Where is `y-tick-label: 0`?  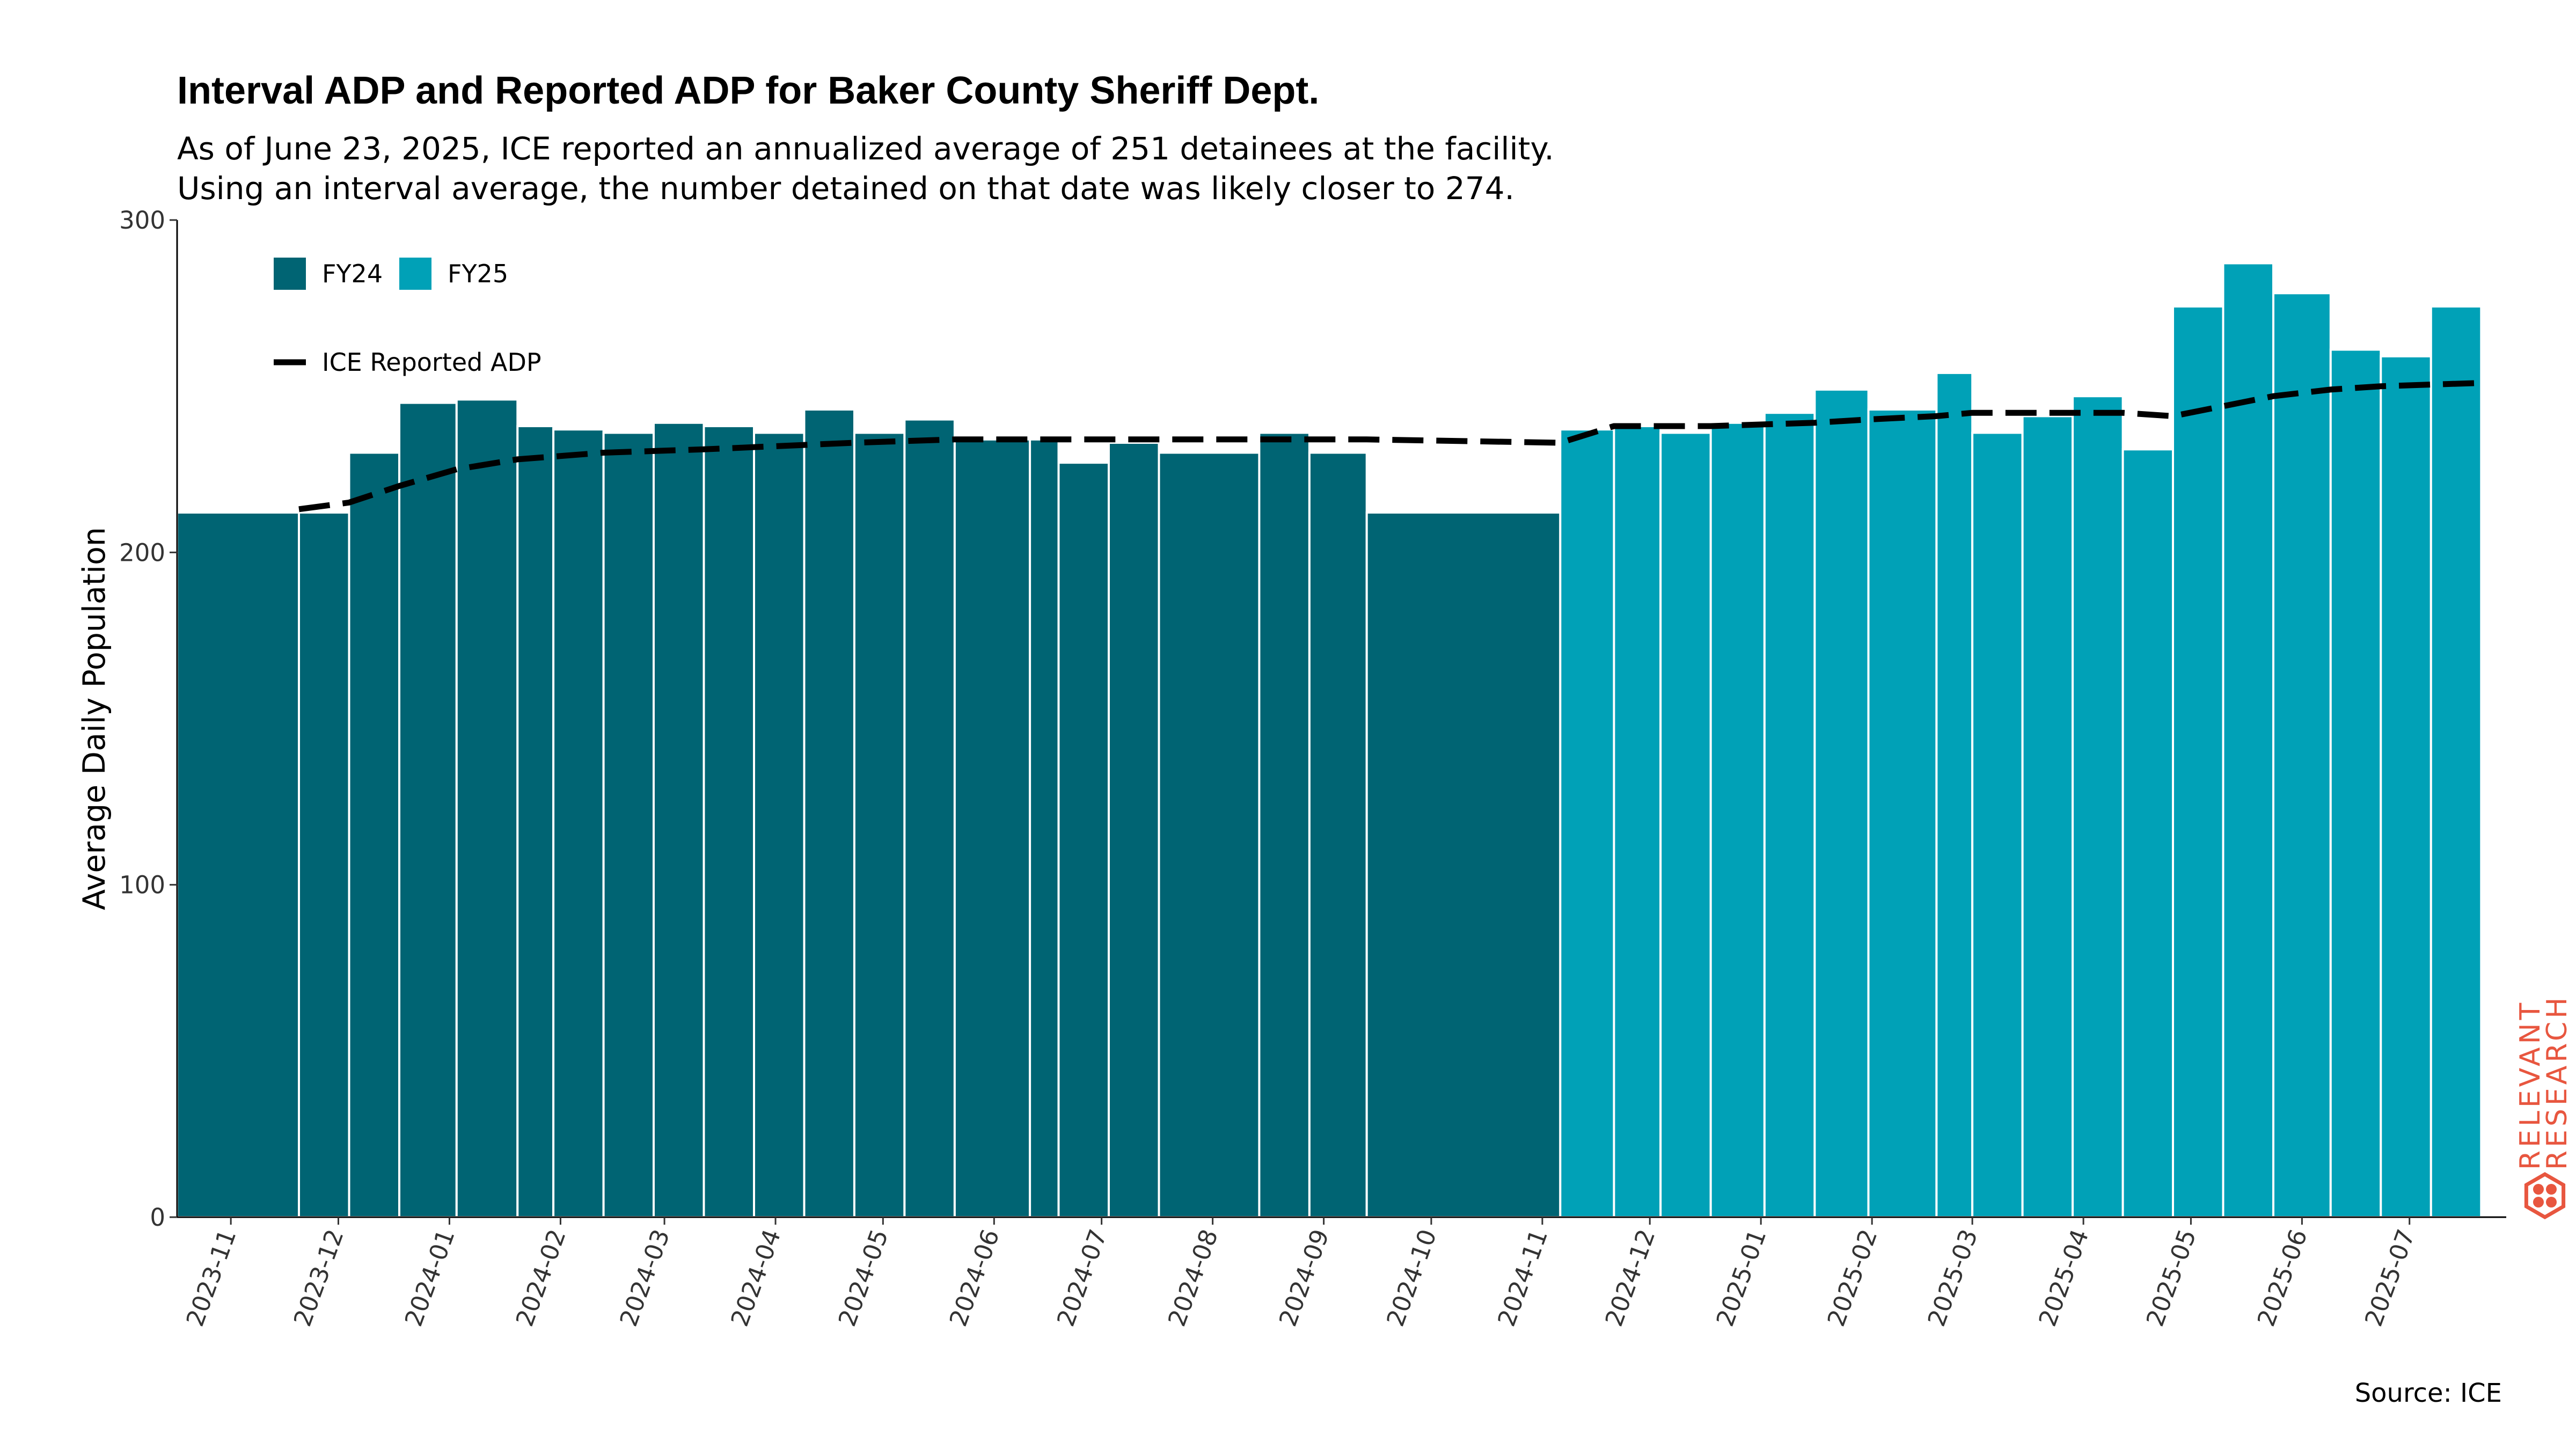 y-tick-label: 0 is located at coordinates (157, 1217).